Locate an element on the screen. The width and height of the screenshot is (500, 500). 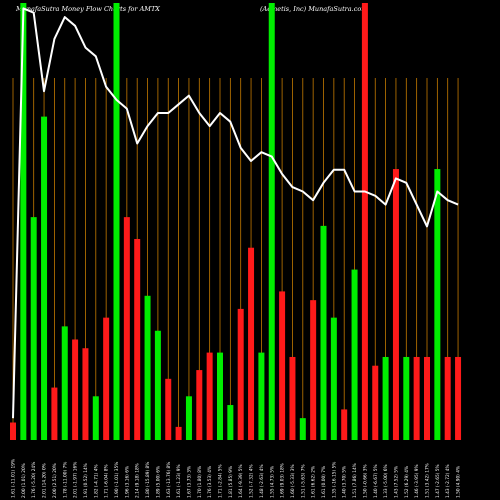
x-tick-label: 1.40 (3.70) 5% is located at coordinates (345, 482).